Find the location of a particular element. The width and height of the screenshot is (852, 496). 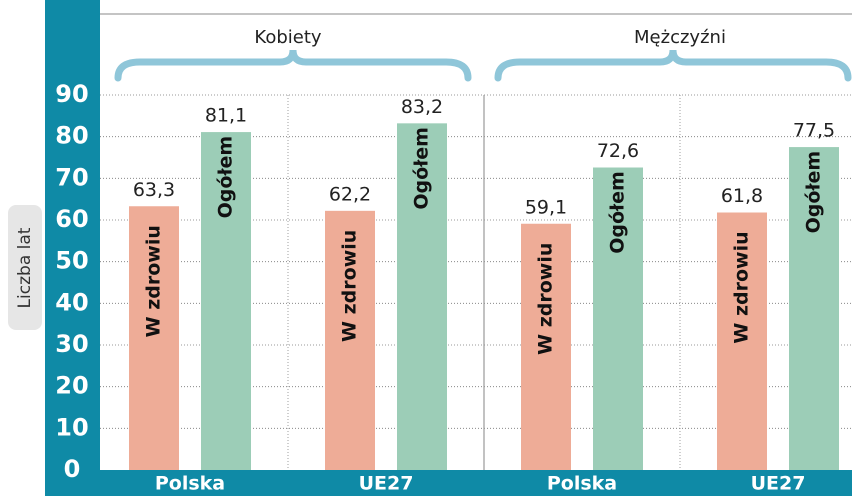

category-band is located at coordinates (448, 483).